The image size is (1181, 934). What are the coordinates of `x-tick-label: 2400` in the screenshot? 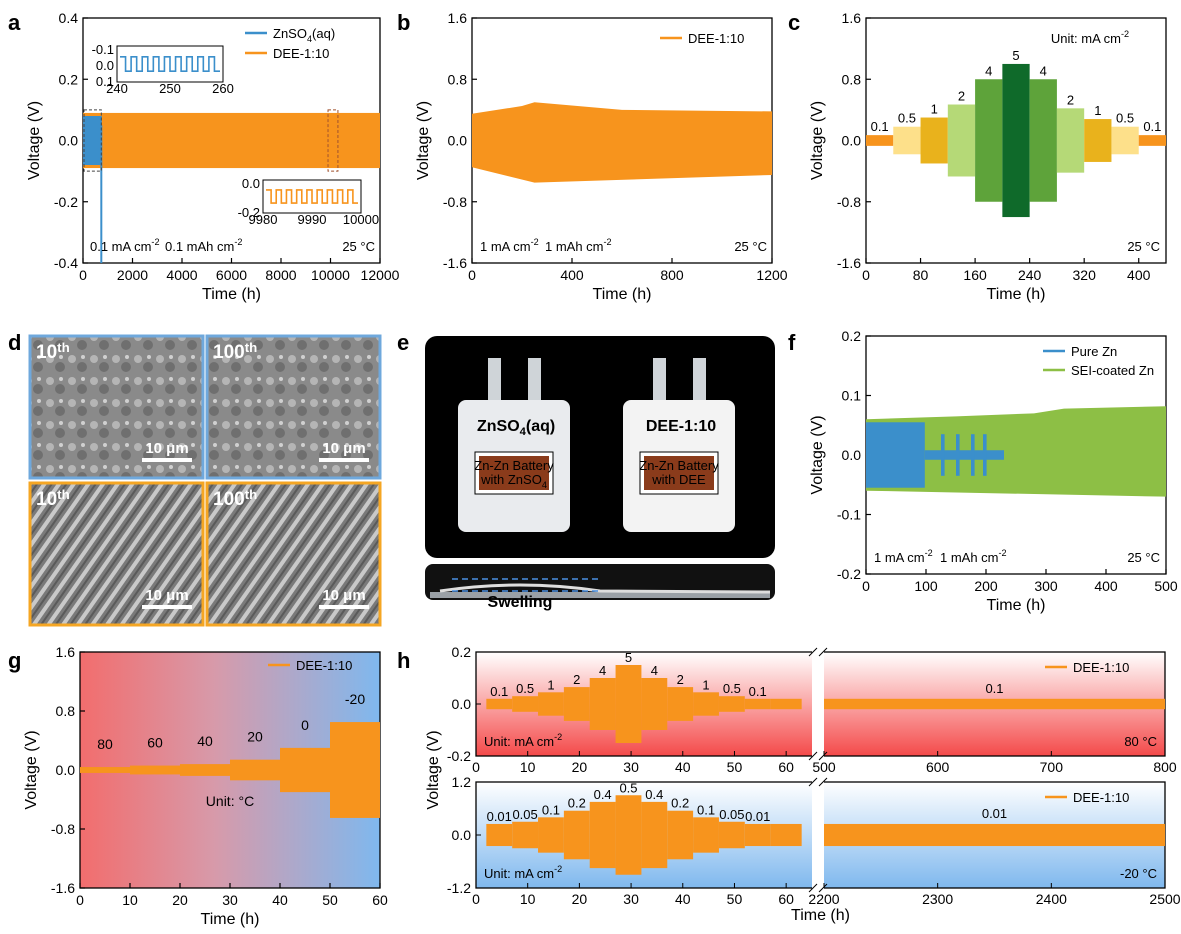 It's located at (1051, 899).